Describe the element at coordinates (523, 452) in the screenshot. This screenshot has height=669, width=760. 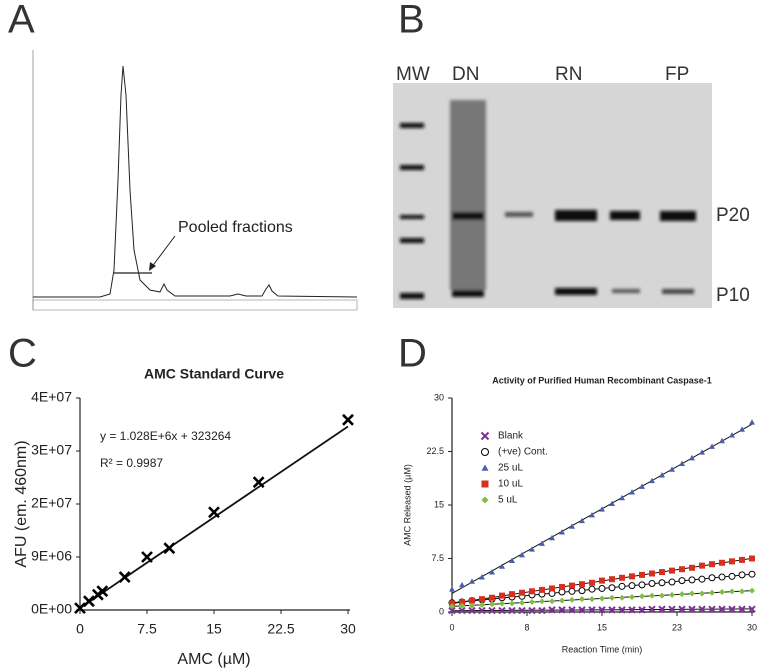
I see `legend-label: (+ve) Cont.` at that location.